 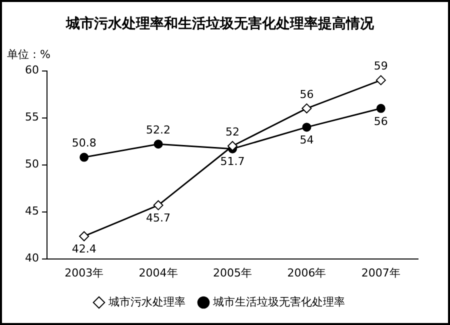 I want to click on data-label: 45.7, so click(x=158, y=218).